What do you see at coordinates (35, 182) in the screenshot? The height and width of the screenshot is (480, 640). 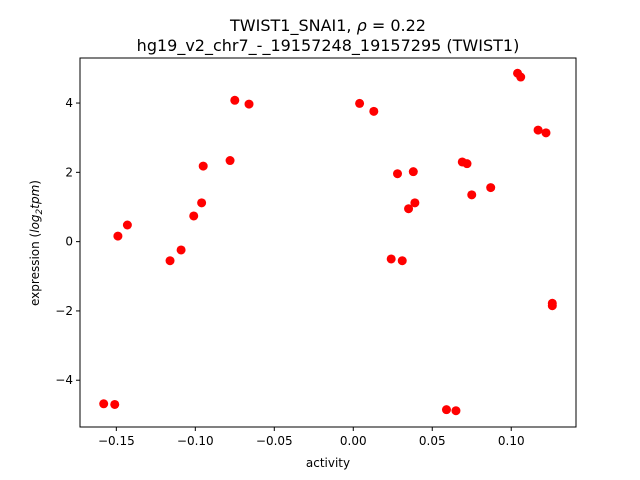 I see `y-label-suffix: )` at bounding box center [35, 182].